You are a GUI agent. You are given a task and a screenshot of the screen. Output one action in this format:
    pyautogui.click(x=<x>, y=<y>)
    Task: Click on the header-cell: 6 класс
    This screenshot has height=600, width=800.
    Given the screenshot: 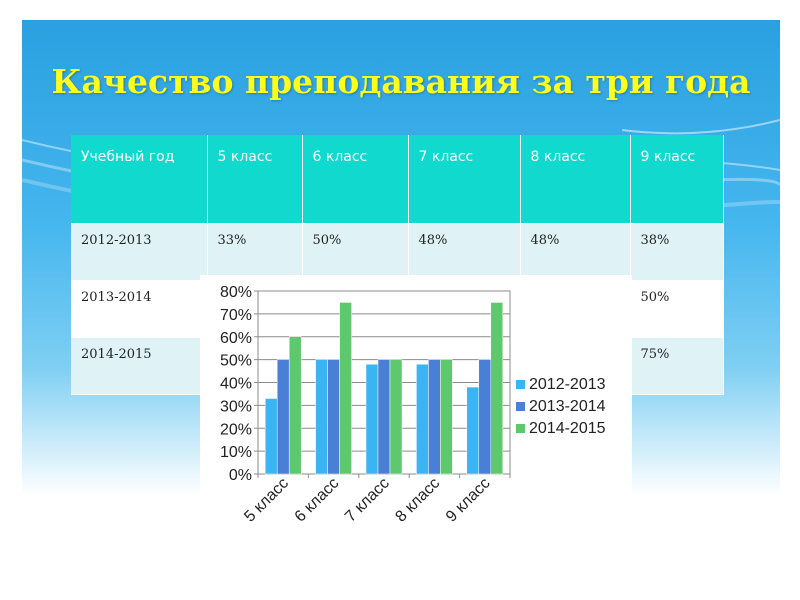 What is the action you would take?
    pyautogui.click(x=355, y=179)
    